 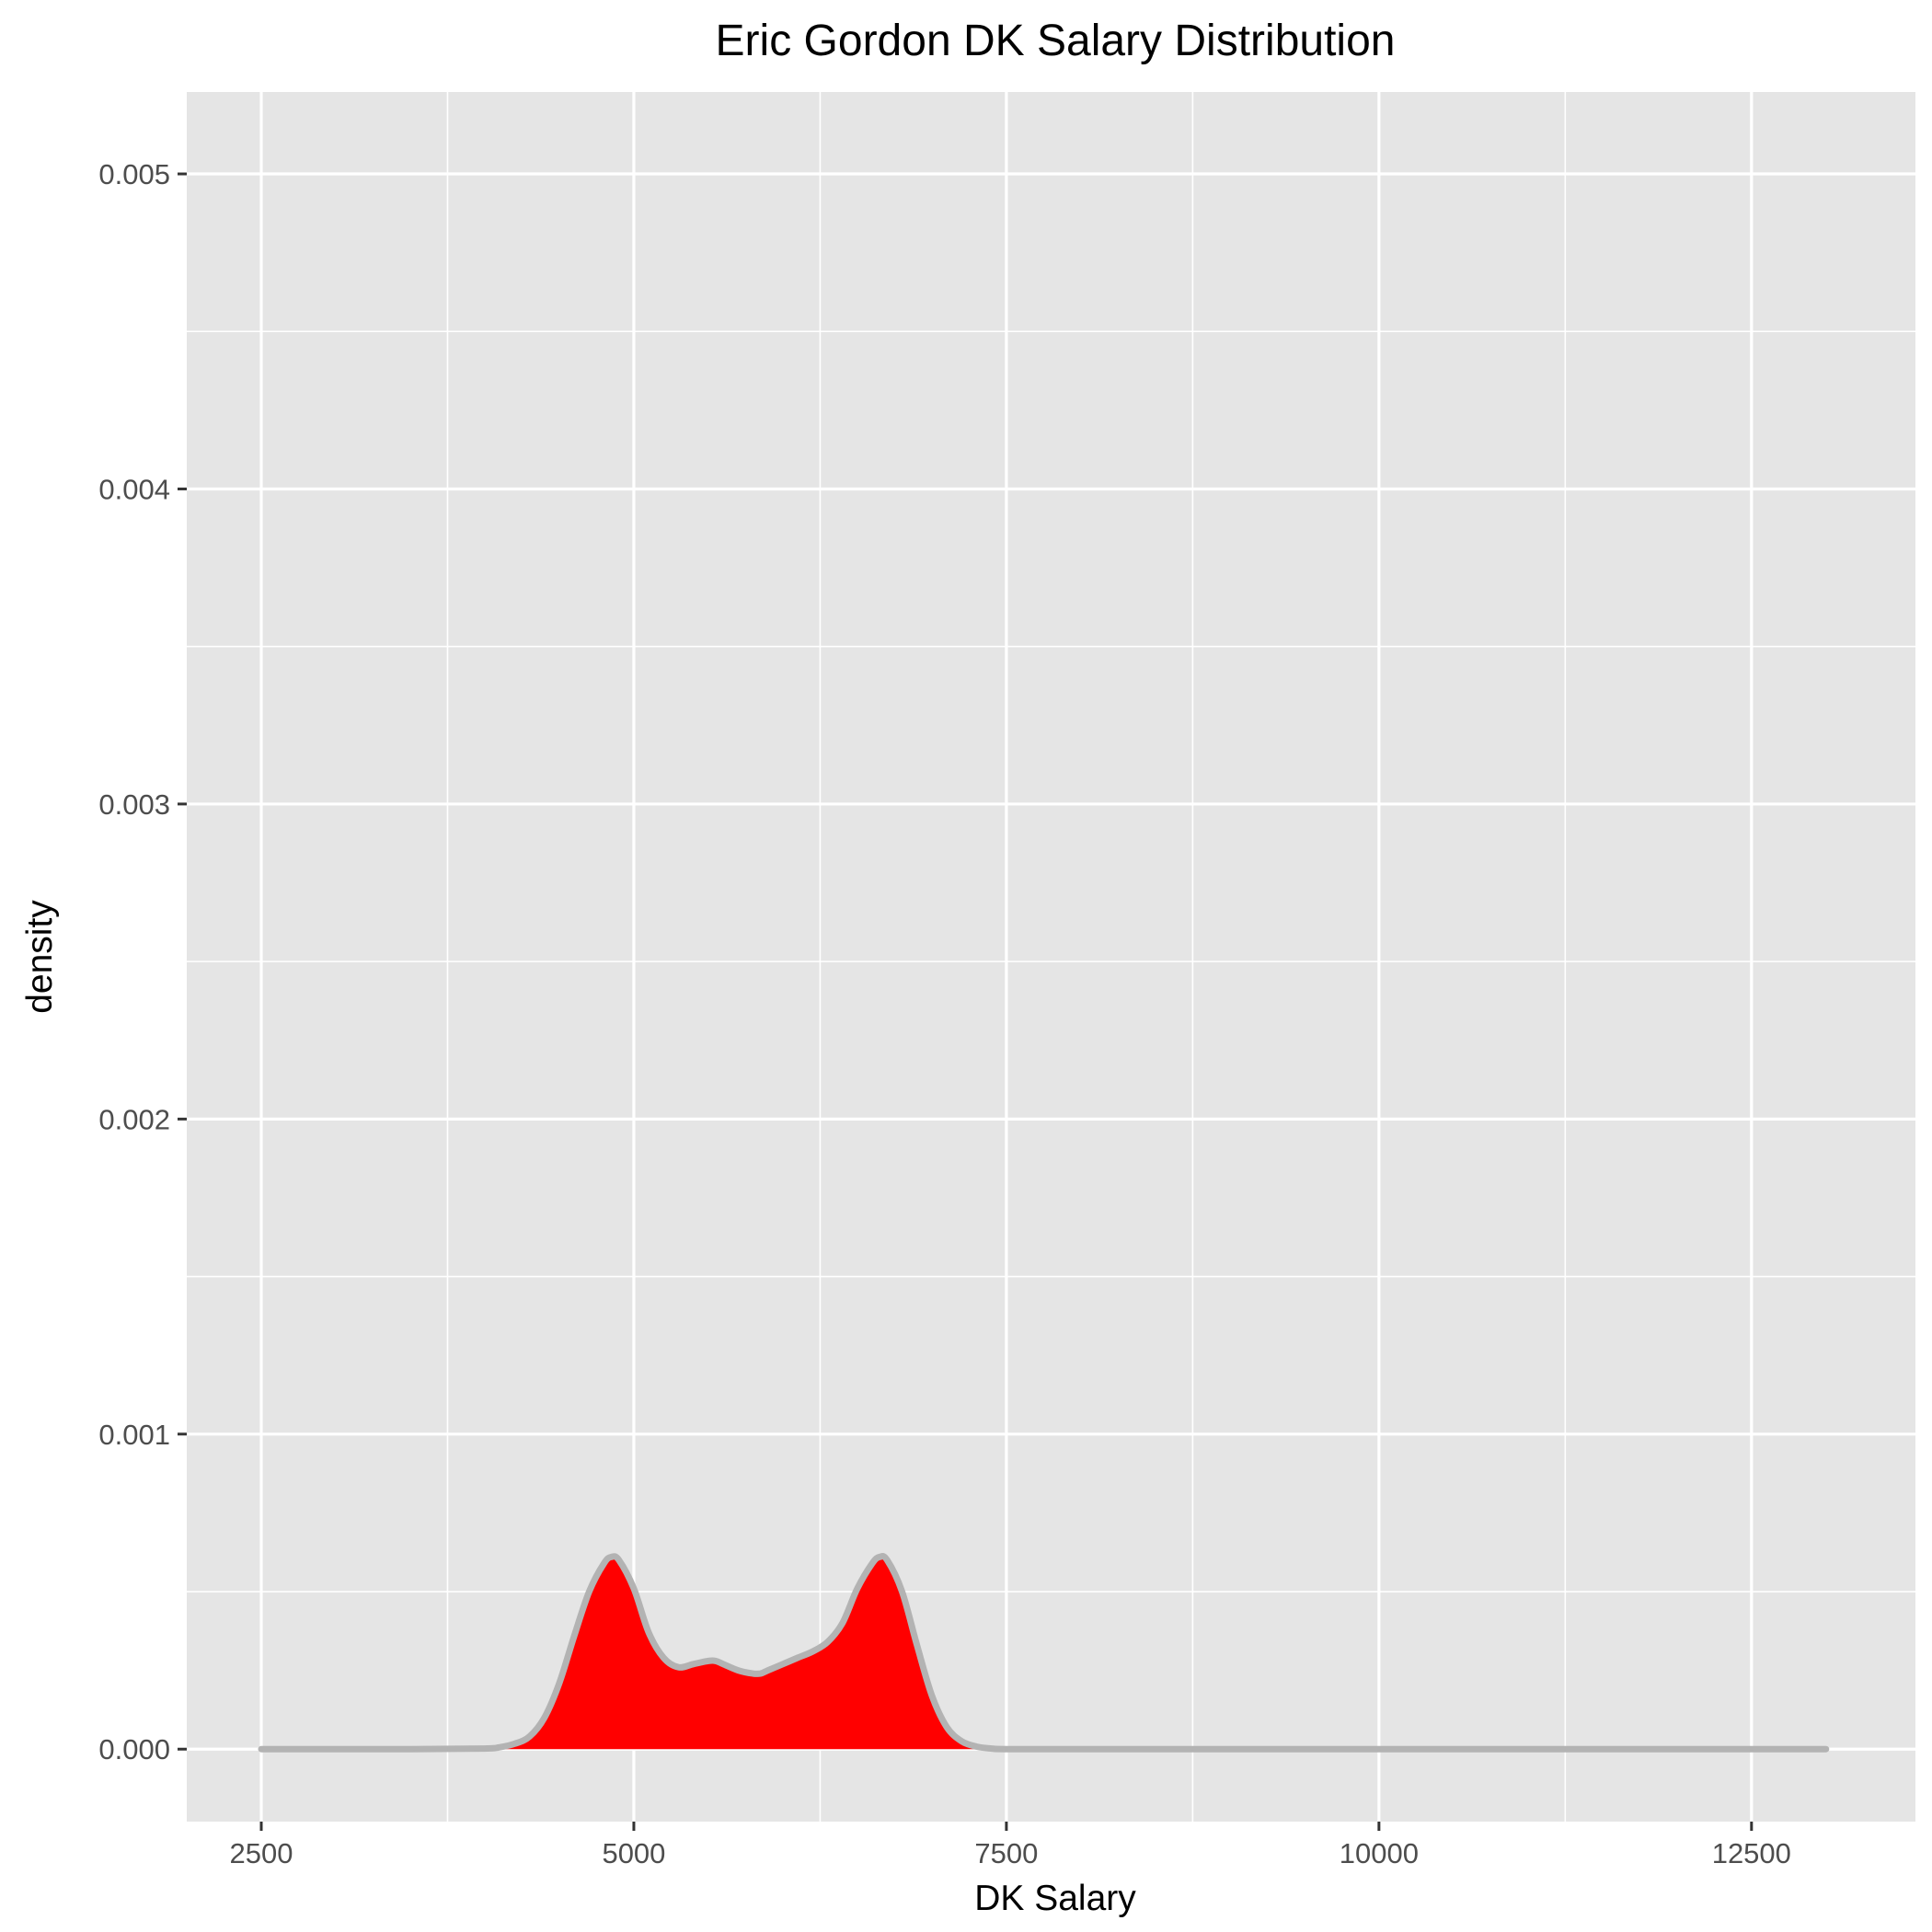 What do you see at coordinates (134, 489) in the screenshot?
I see `y-tick-label: 0.004` at bounding box center [134, 489].